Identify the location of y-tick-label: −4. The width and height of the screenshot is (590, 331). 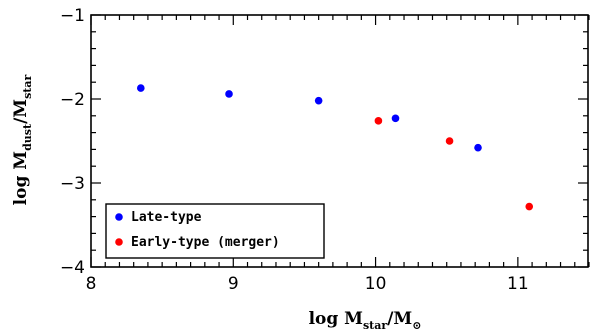
(72, 268).